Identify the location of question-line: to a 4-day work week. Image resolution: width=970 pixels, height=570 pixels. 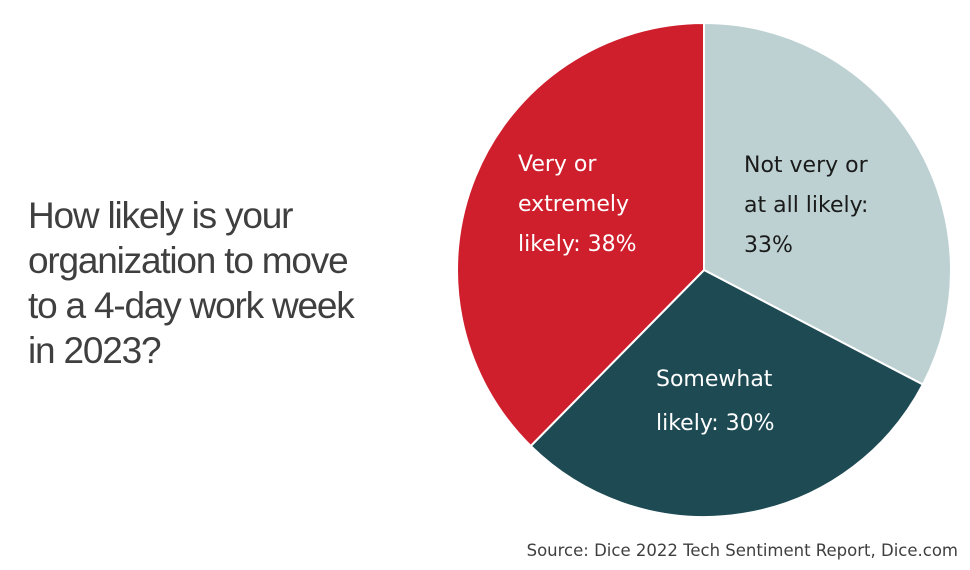
(191, 305).